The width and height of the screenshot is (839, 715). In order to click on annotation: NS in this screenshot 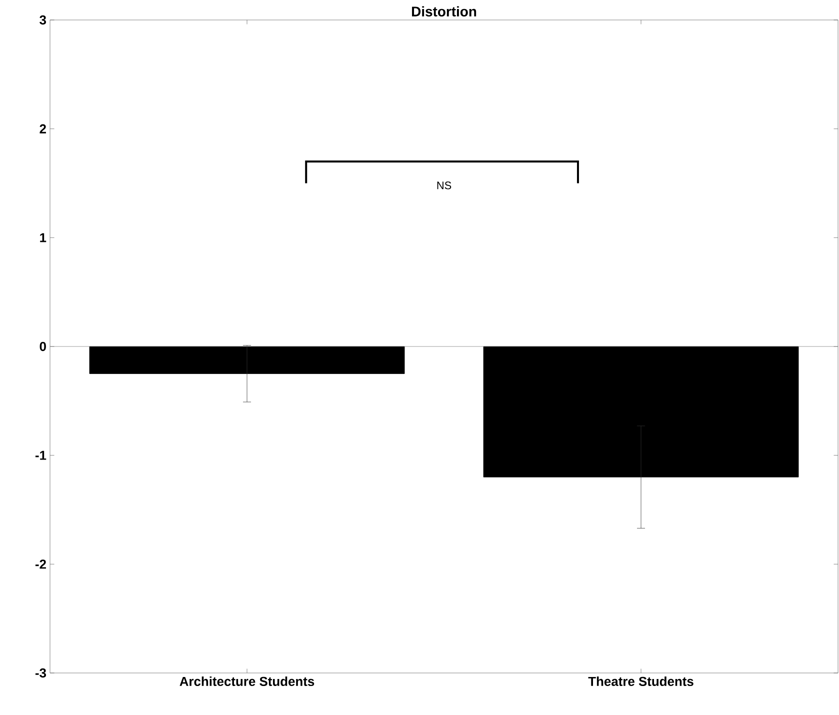, I will do `click(444, 186)`.